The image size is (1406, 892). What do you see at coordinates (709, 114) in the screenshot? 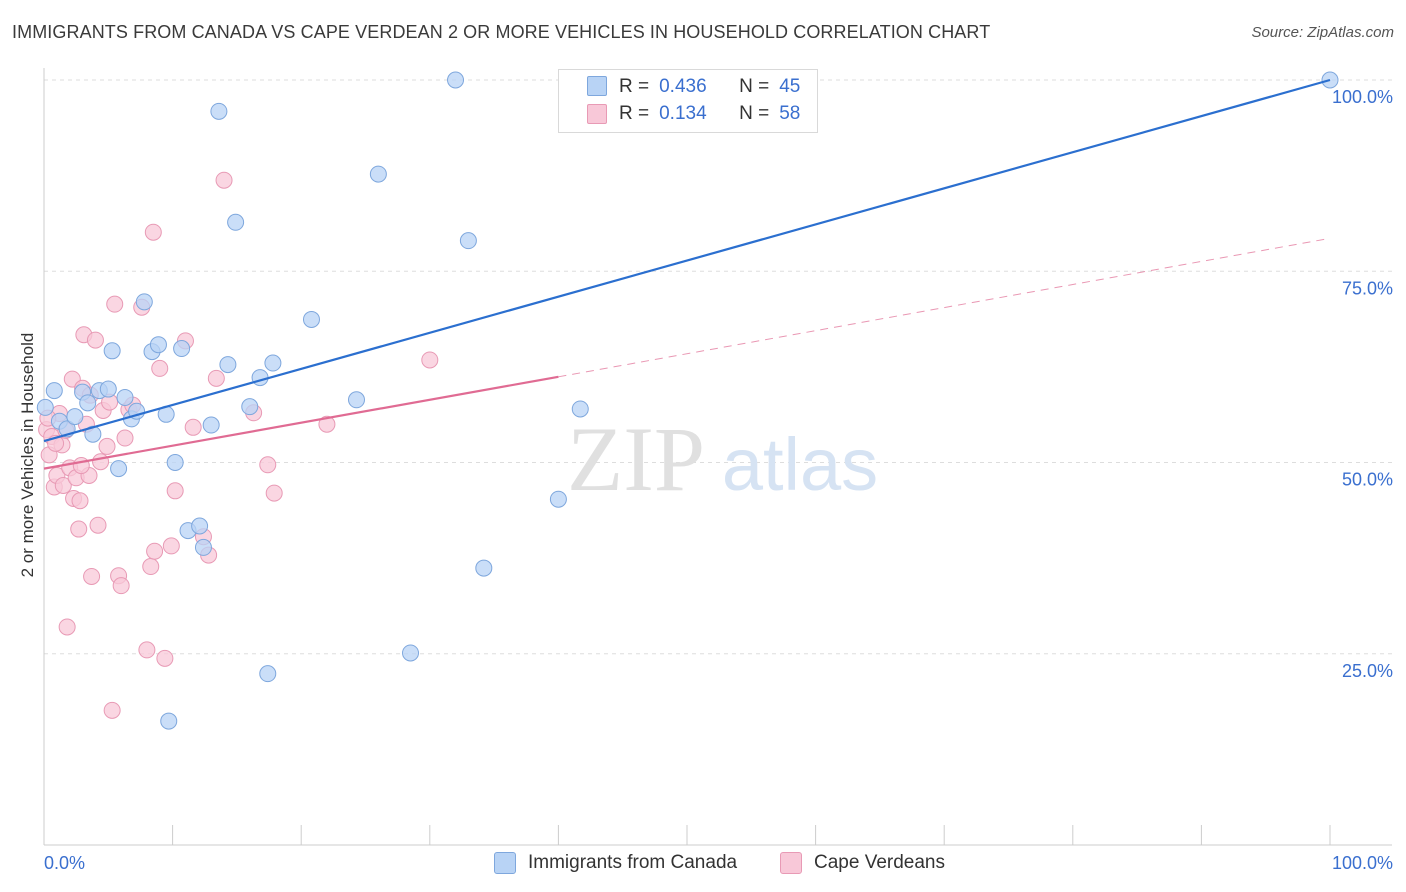
I see `legend-row-pink: R = 0.134 N = 58` at bounding box center [709, 114].